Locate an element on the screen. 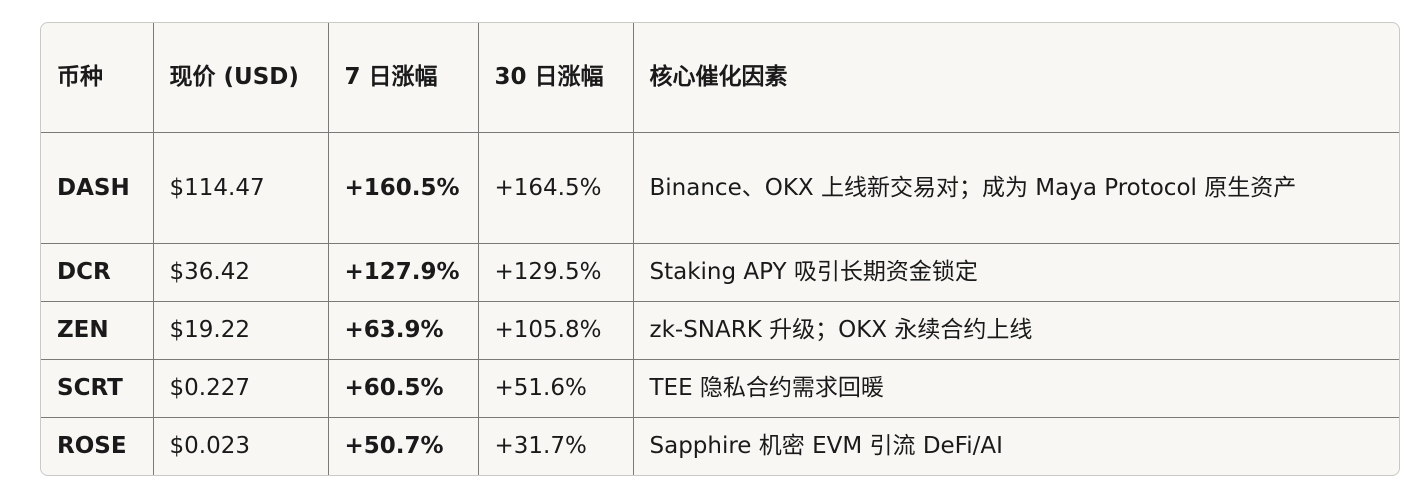 The width and height of the screenshot is (1422, 492). catalyst-cell: TEE 隐私合约需求回暖 is located at coordinates (1015, 388).